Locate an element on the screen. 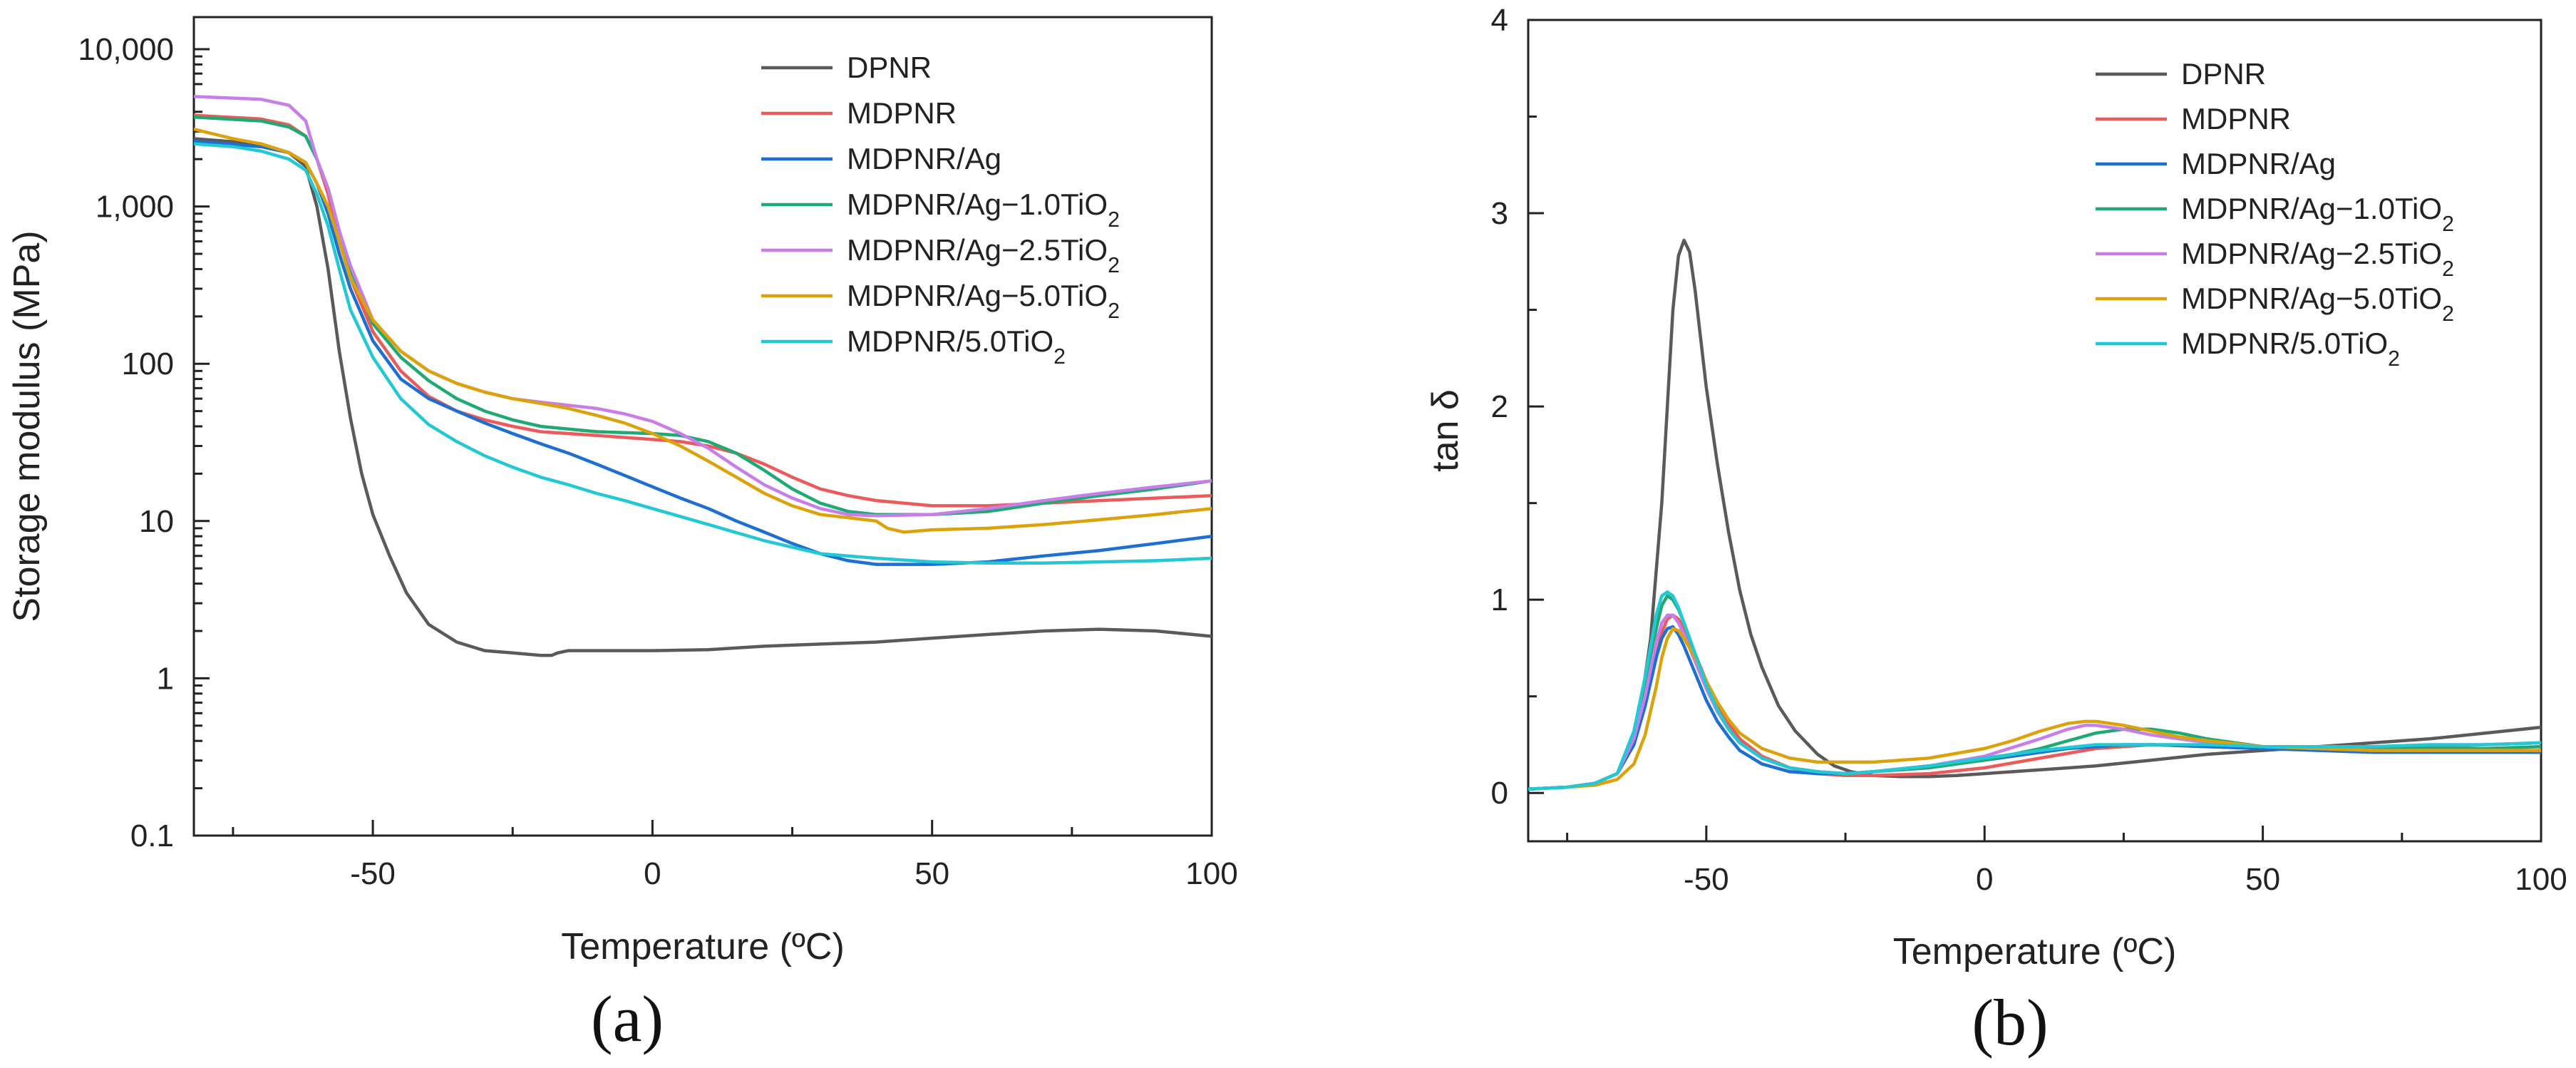 This screenshot has width=2576, height=1068. y-tick-label: 10,000 is located at coordinates (126, 49).